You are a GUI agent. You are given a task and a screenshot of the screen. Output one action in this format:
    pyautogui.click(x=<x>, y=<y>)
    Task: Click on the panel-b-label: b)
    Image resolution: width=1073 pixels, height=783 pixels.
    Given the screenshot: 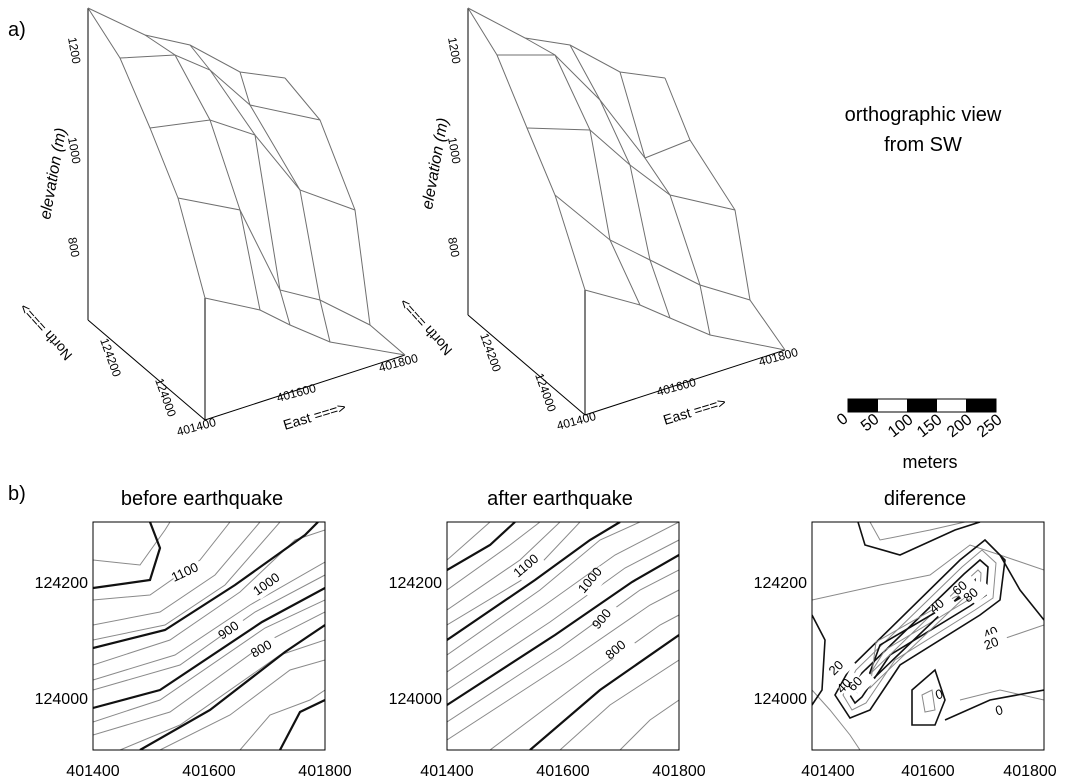 What is the action you would take?
    pyautogui.click(x=17, y=494)
    